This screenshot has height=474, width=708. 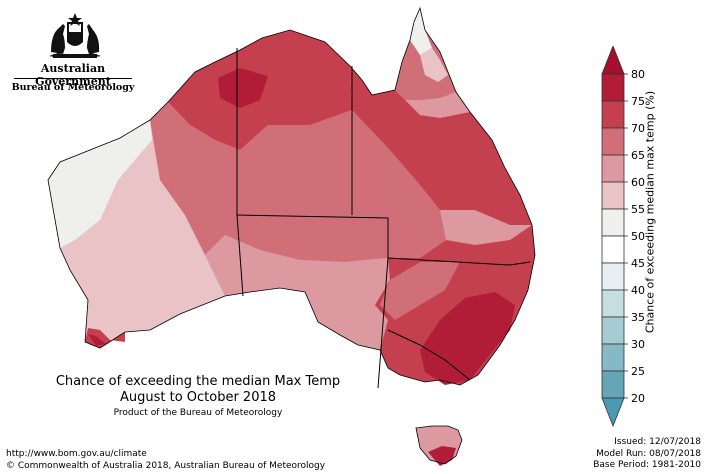 I want to click on model-run-date: Model Run: 08/07/2018, so click(x=648, y=453).